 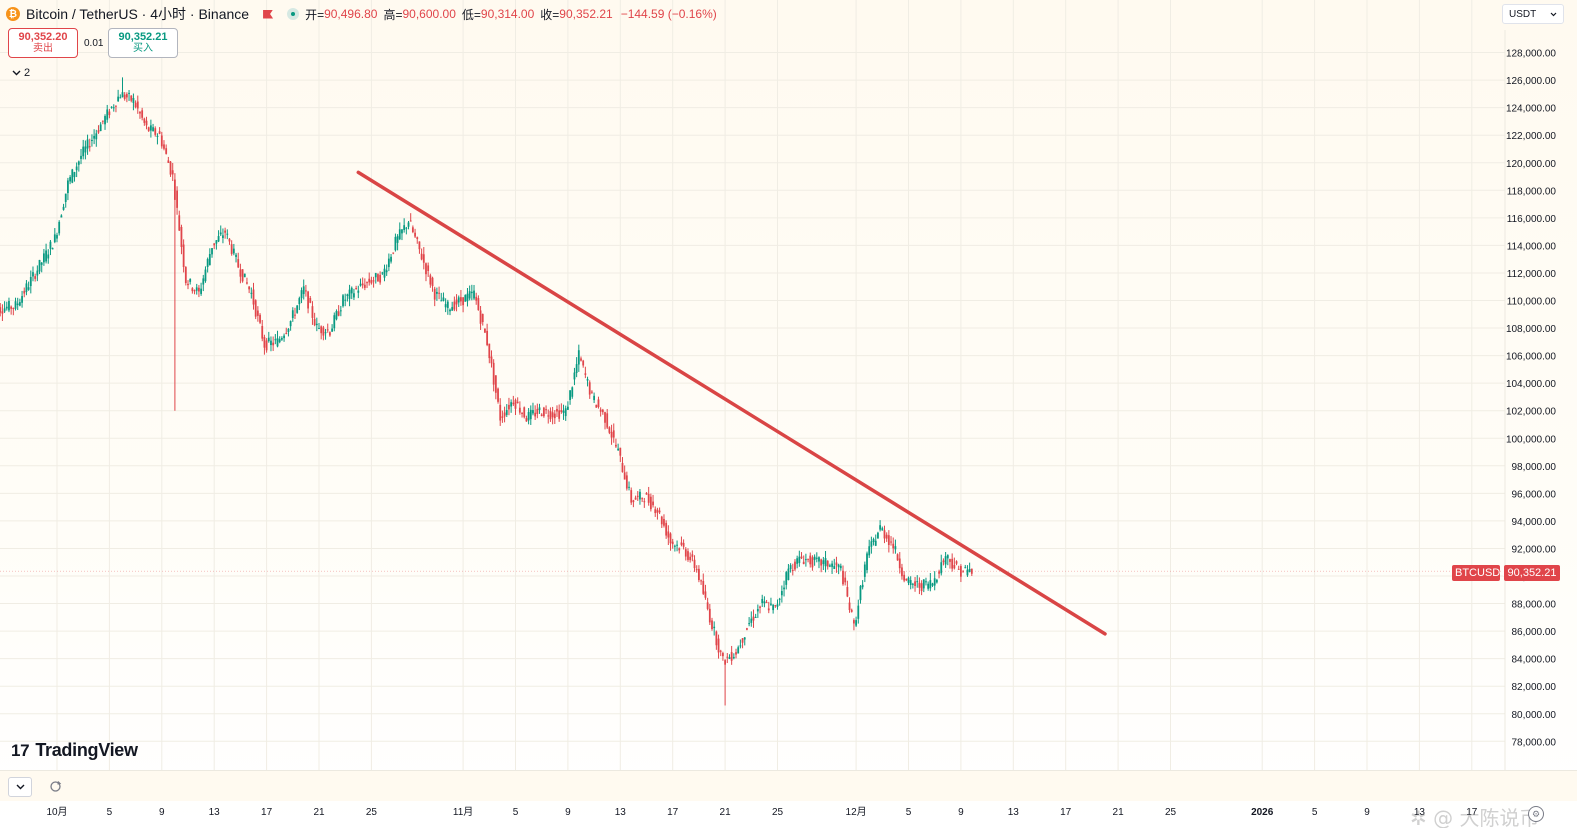 I want to click on market-status-icon, so click(x=293, y=14).